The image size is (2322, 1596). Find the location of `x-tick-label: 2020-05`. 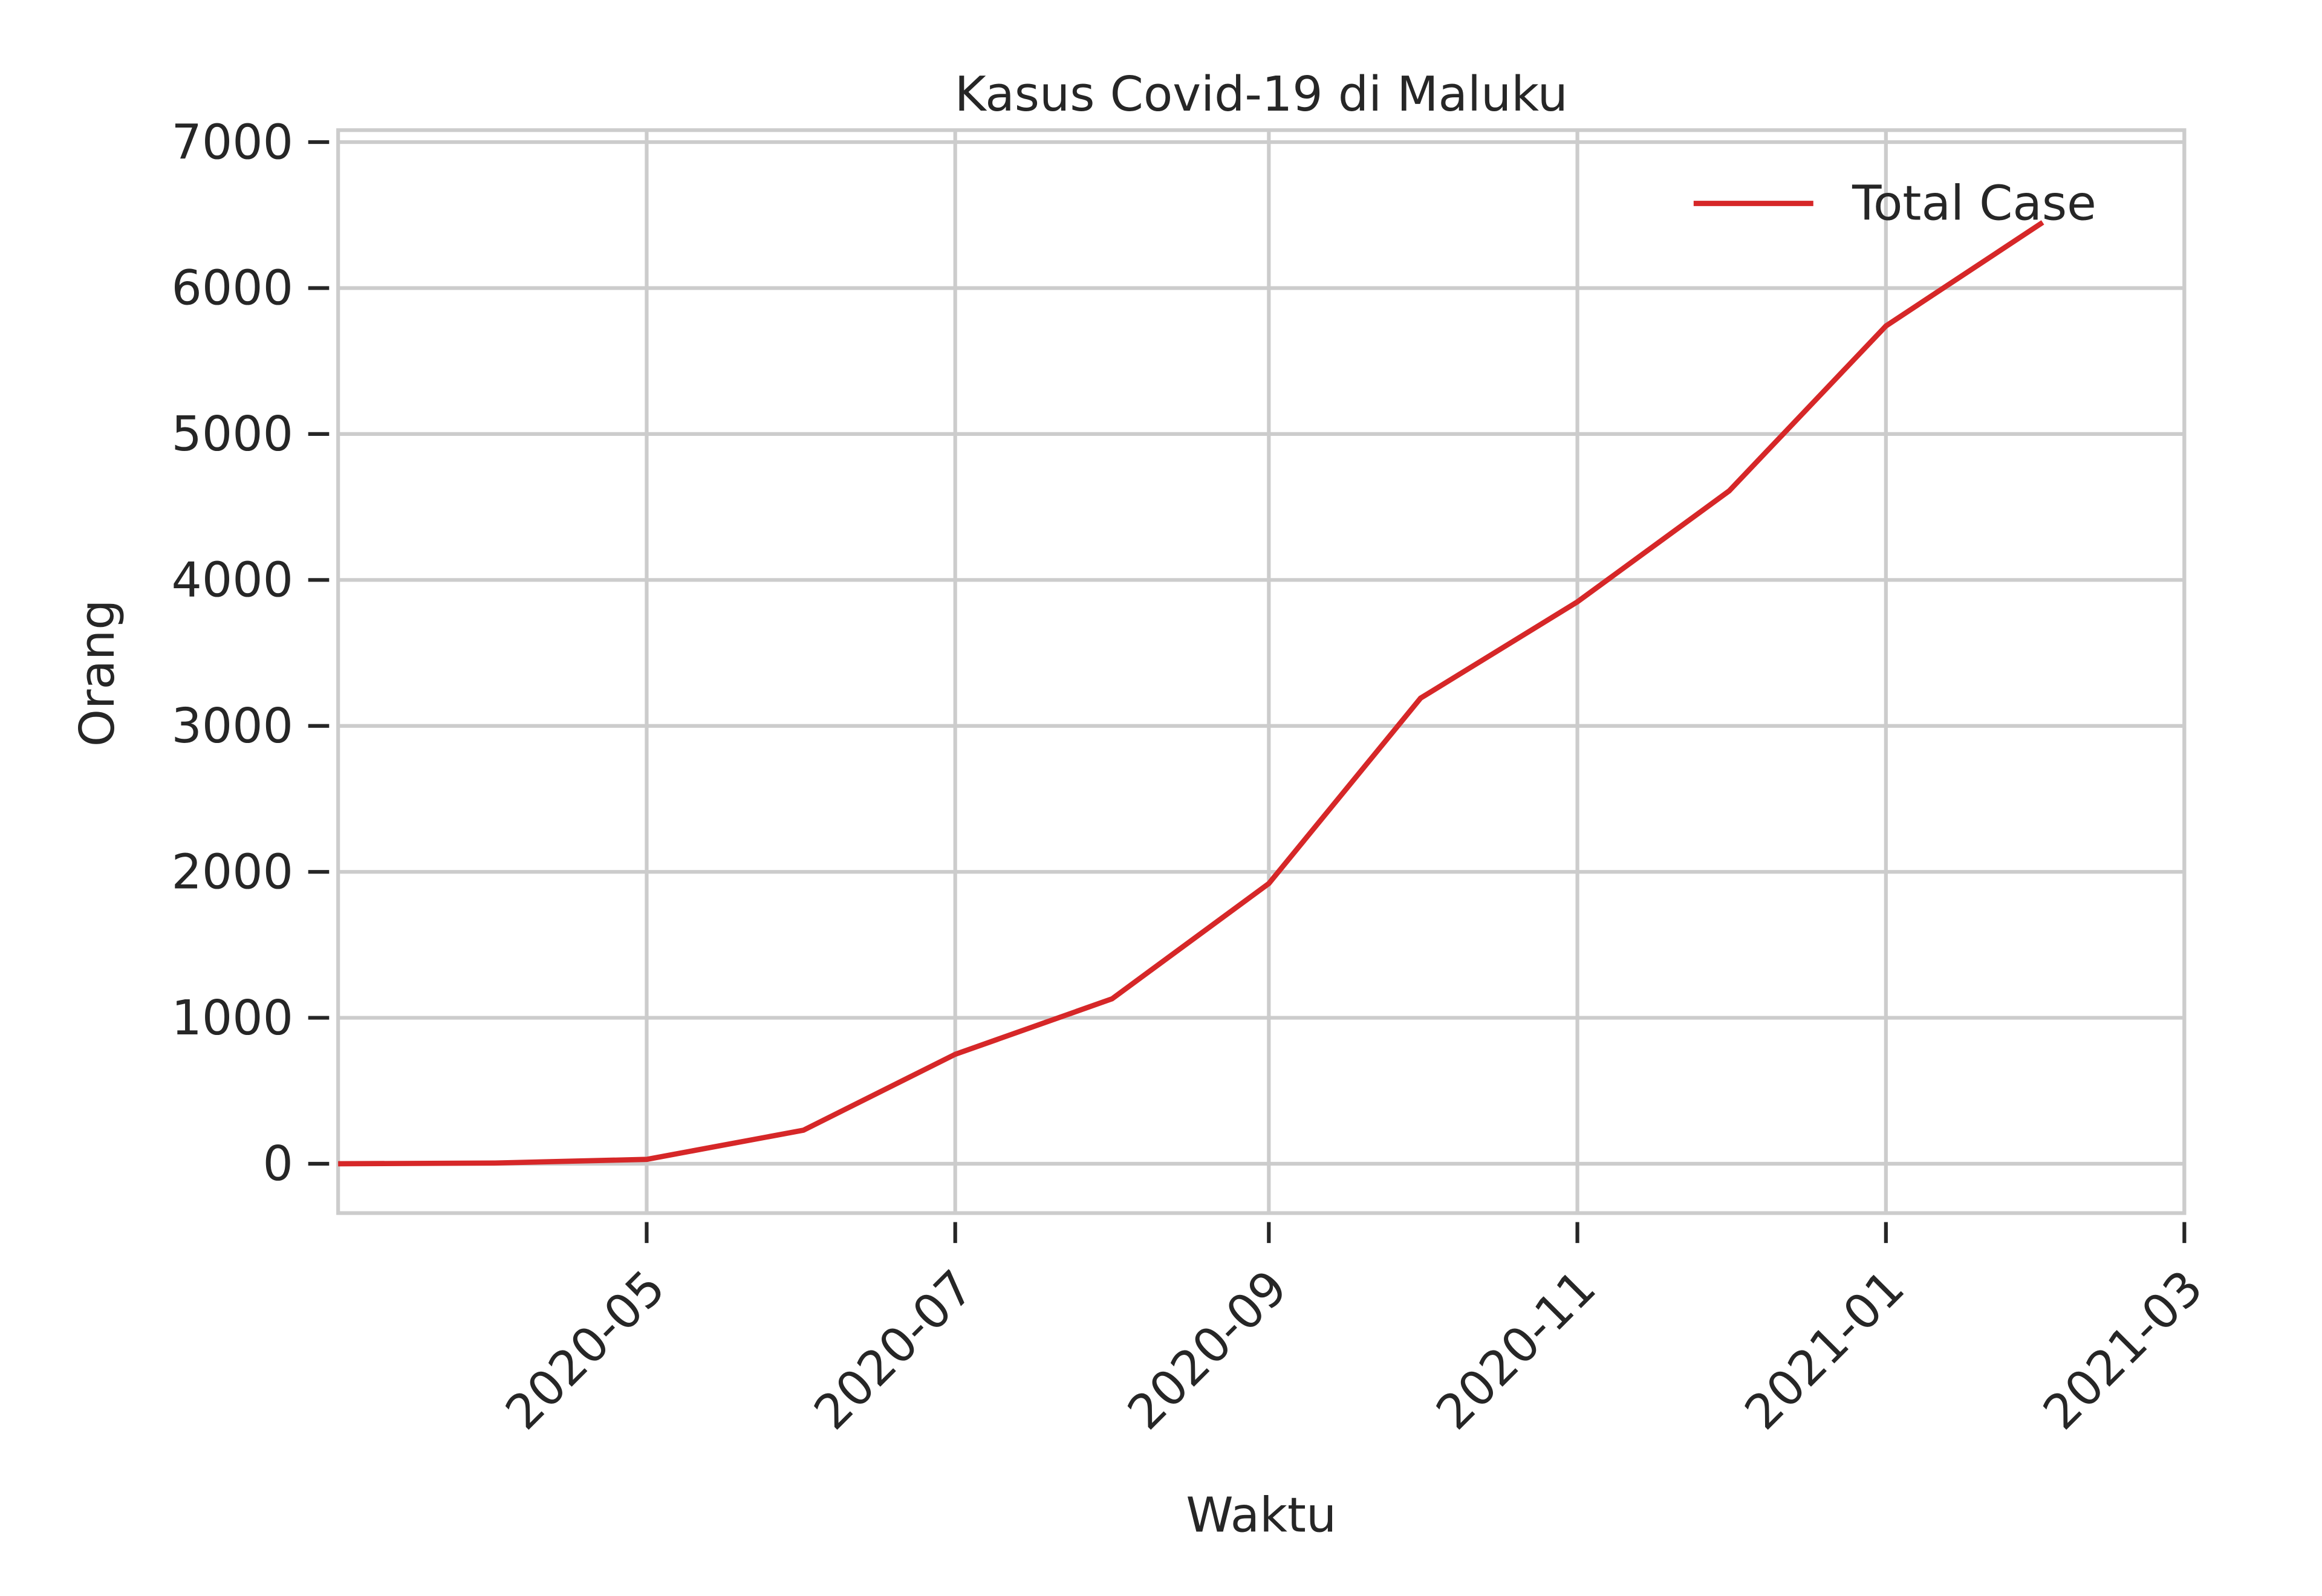

x-tick-label: 2020-05 is located at coordinates (585, 1350).